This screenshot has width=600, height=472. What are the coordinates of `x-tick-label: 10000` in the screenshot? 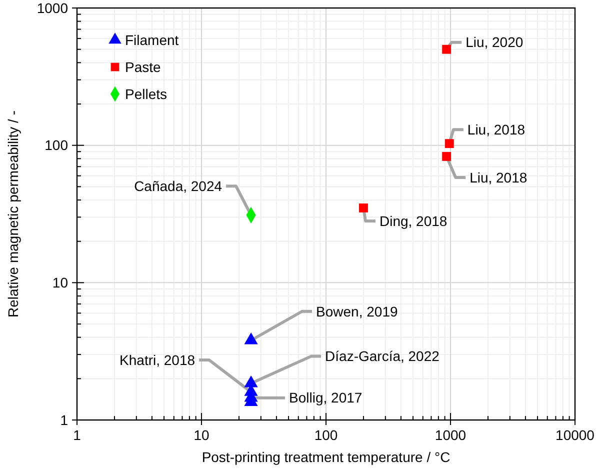 It's located at (575, 435).